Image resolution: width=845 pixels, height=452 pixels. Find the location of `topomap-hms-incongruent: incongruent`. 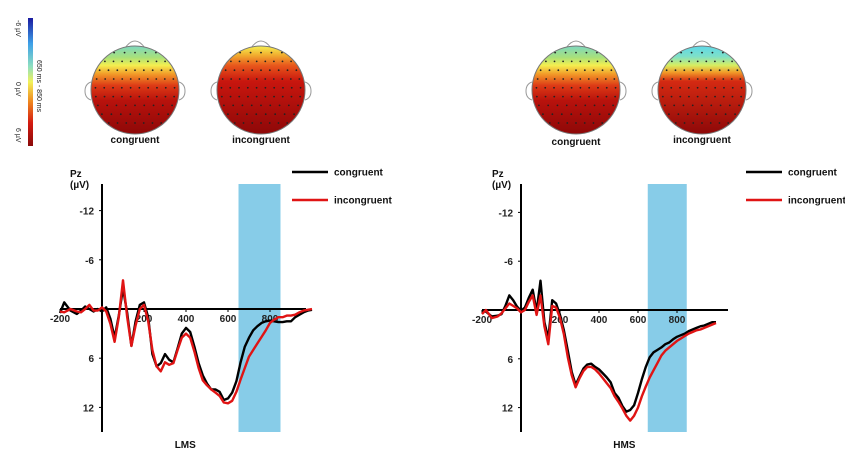

topomap-hms-incongruent: incongruent is located at coordinates (702, 93).